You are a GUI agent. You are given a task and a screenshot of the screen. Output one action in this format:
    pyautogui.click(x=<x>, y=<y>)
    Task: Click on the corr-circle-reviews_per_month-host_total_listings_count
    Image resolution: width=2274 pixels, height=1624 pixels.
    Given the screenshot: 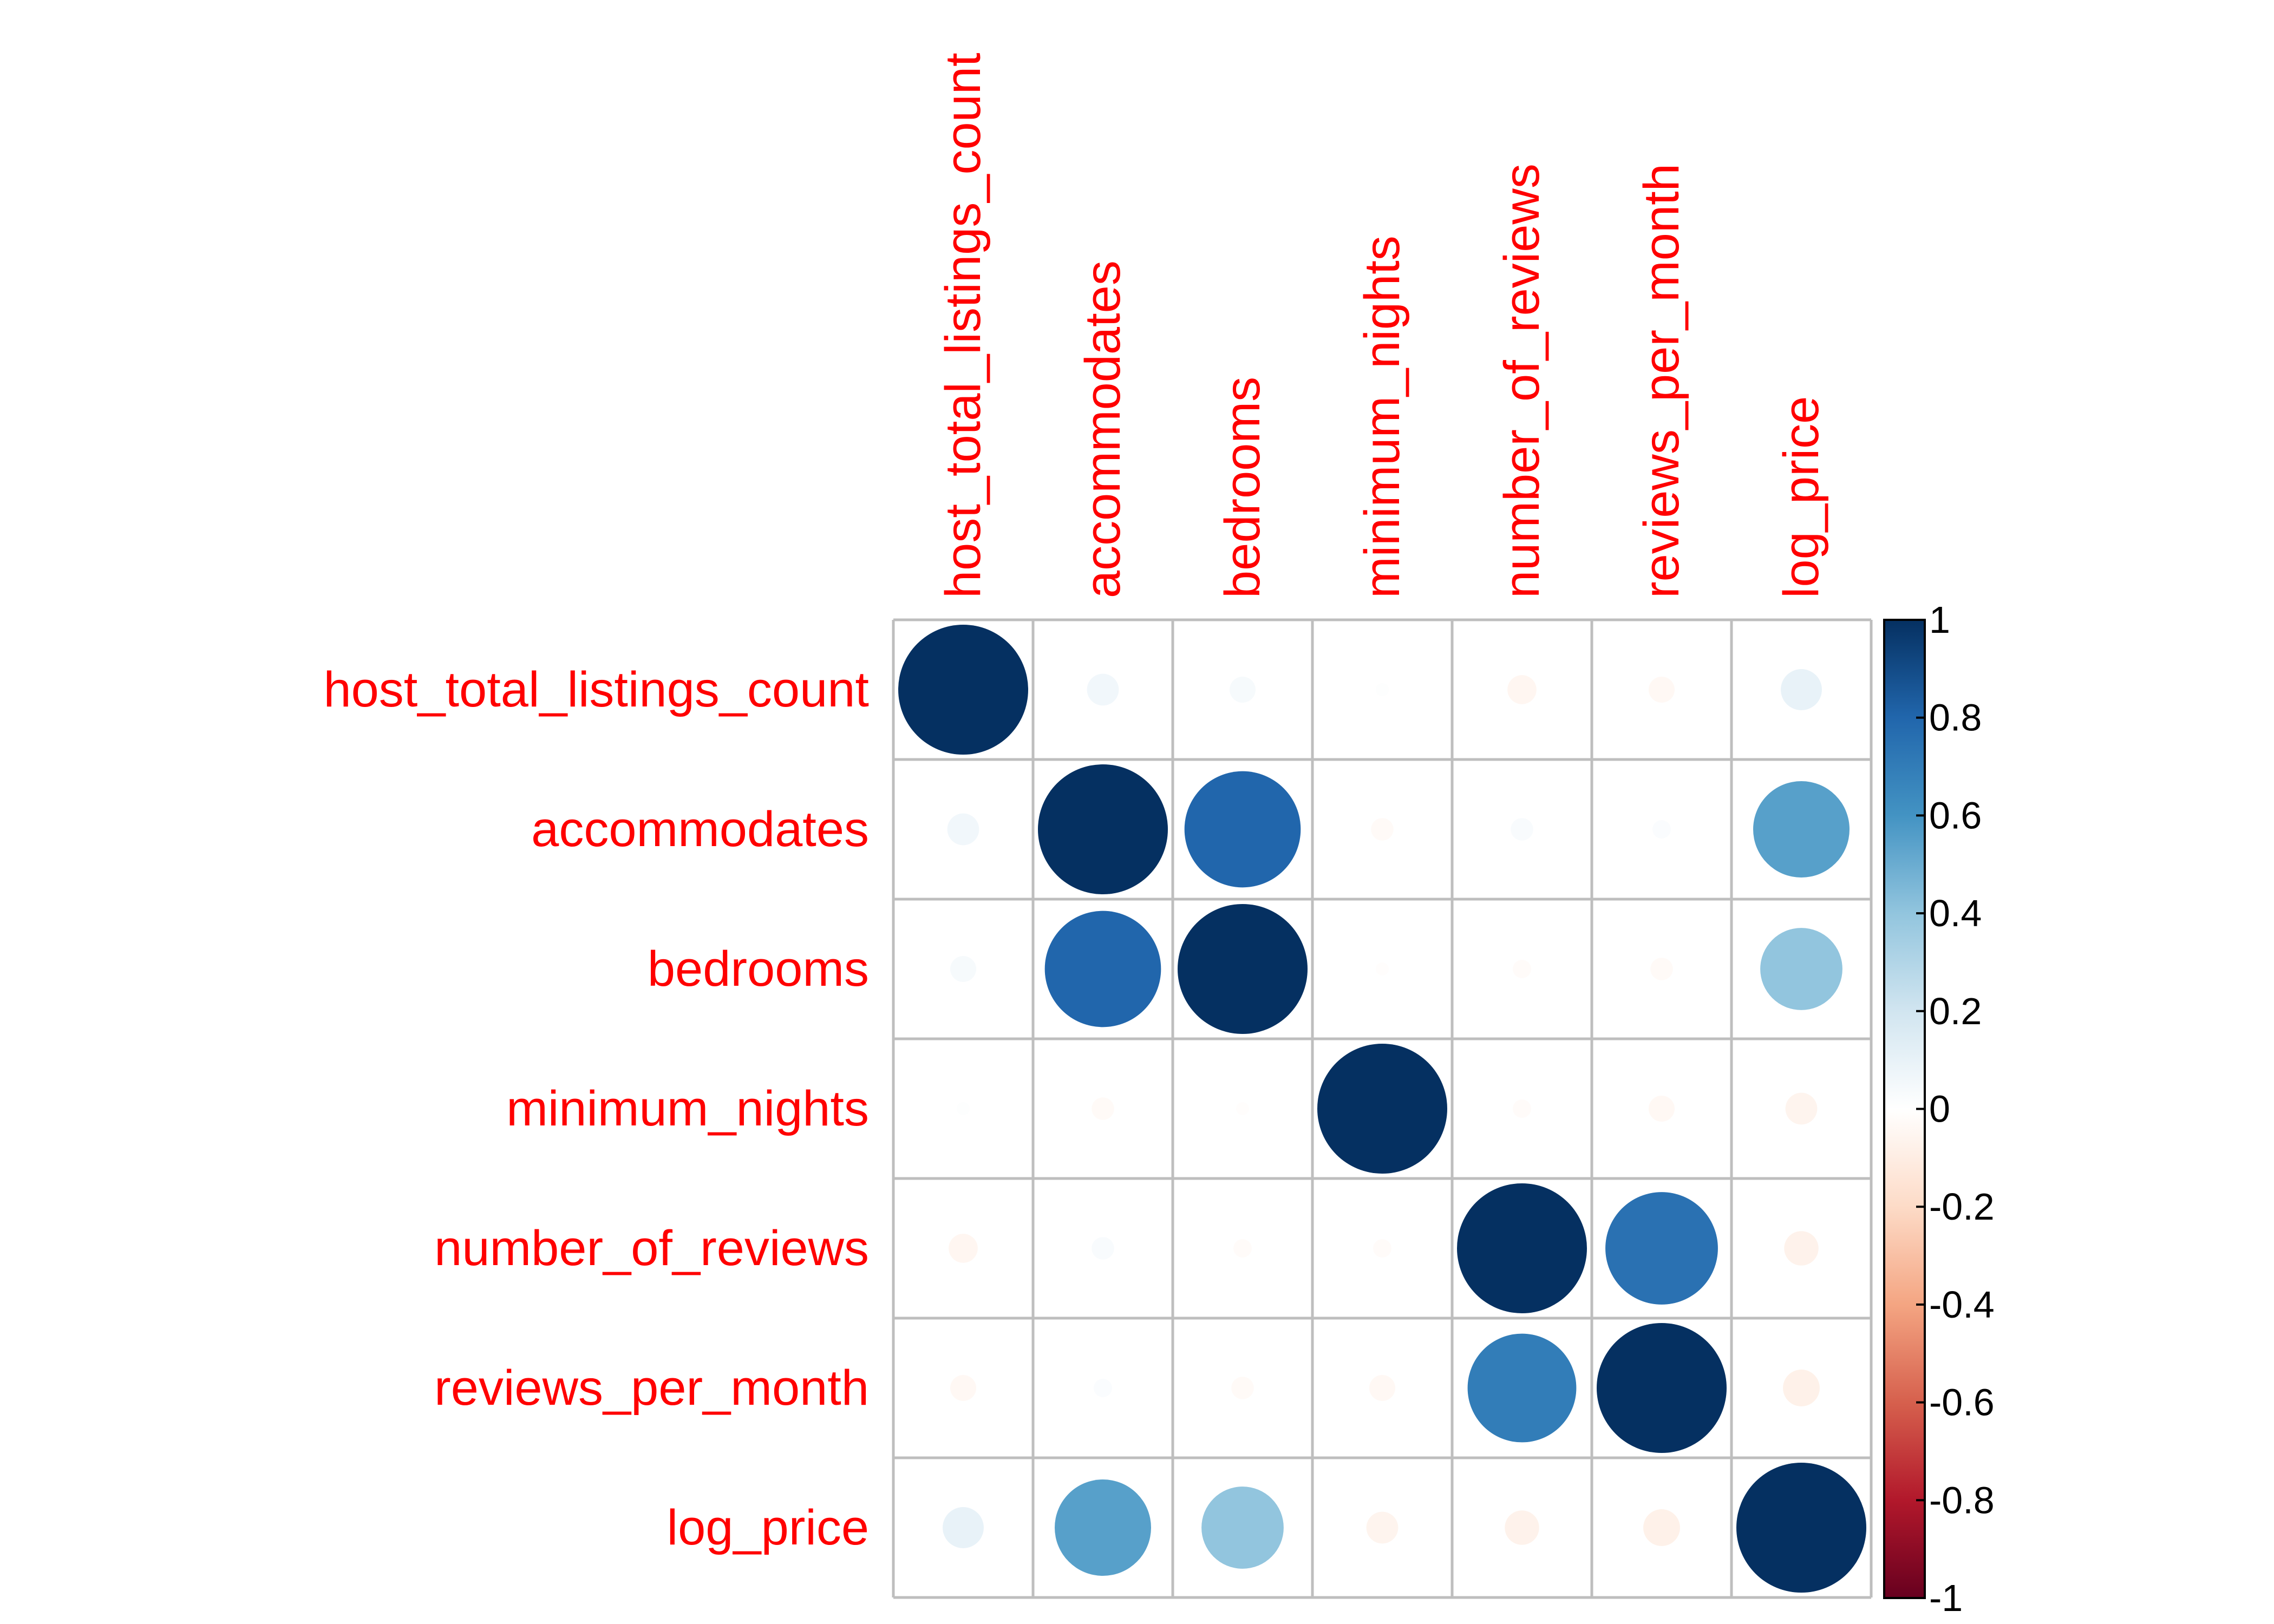 What is the action you would take?
    pyautogui.click(x=963, y=1388)
    